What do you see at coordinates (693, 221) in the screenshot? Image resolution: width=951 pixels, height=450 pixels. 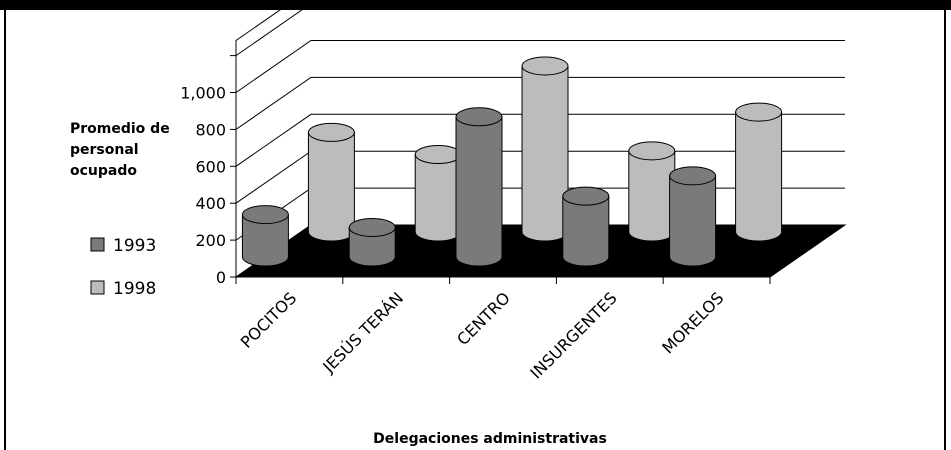 I see `bar-1993-4-body` at bounding box center [693, 221].